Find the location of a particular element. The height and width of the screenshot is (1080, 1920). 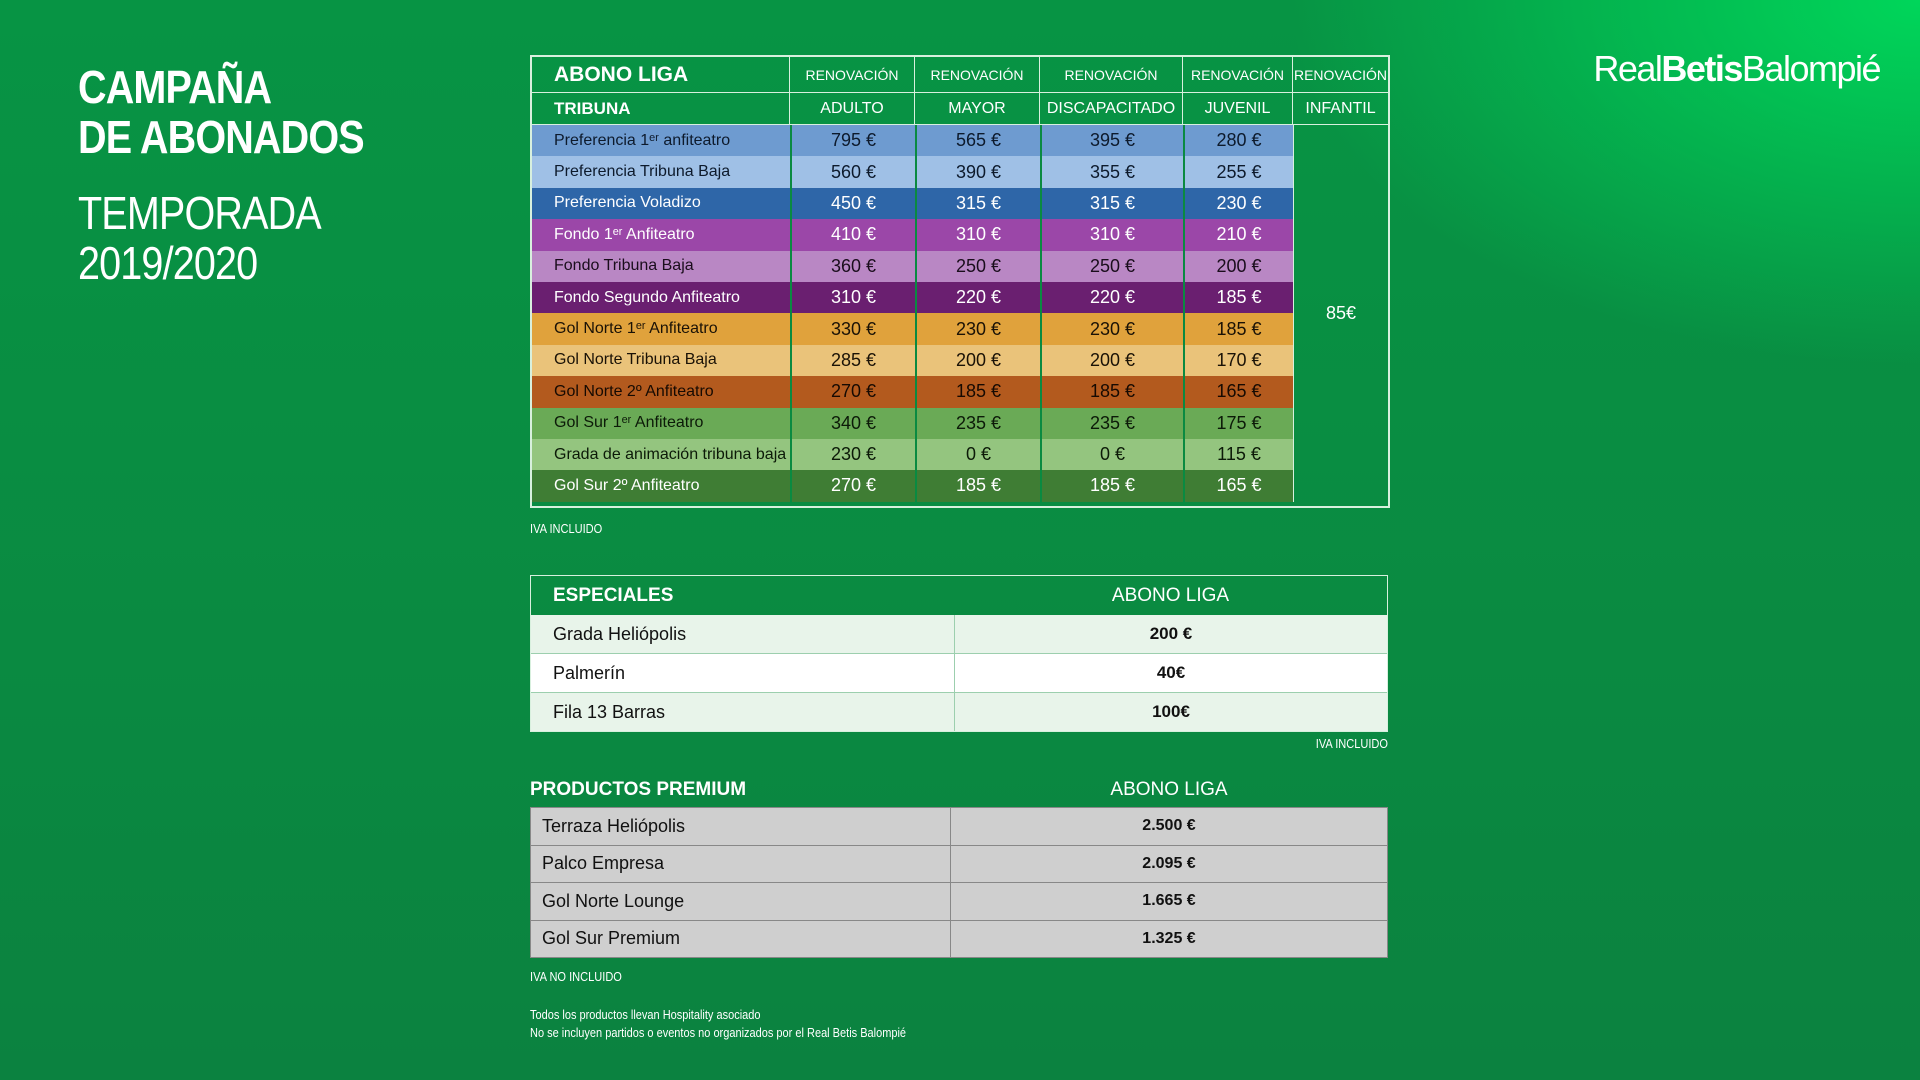

campaign-title: CAMPAÑA DE ABONADOS TEMPORADA 2019/2020 is located at coordinates (244, 175).